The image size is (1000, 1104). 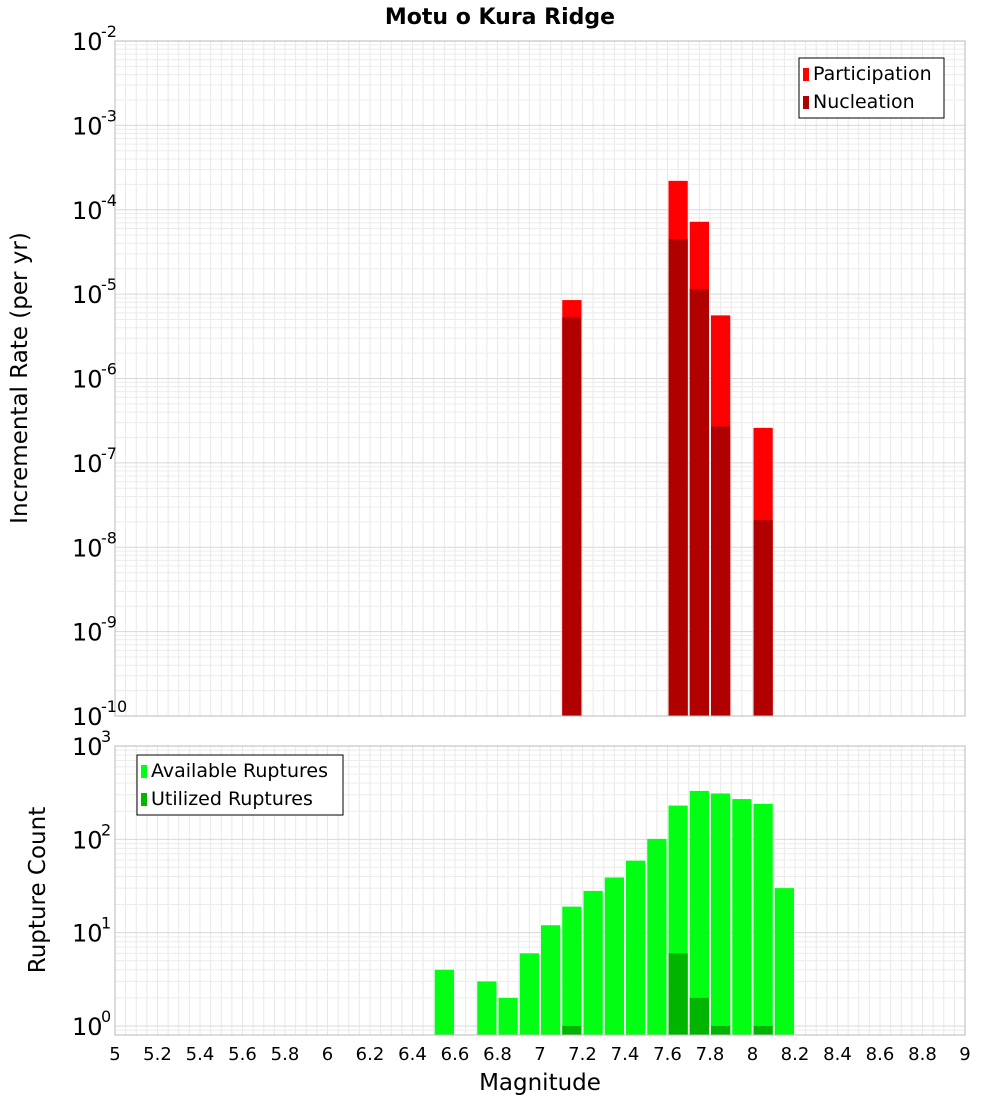 I want to click on bottom-legend: Available Ruptures Utilized Ruptures, so click(x=240, y=785).